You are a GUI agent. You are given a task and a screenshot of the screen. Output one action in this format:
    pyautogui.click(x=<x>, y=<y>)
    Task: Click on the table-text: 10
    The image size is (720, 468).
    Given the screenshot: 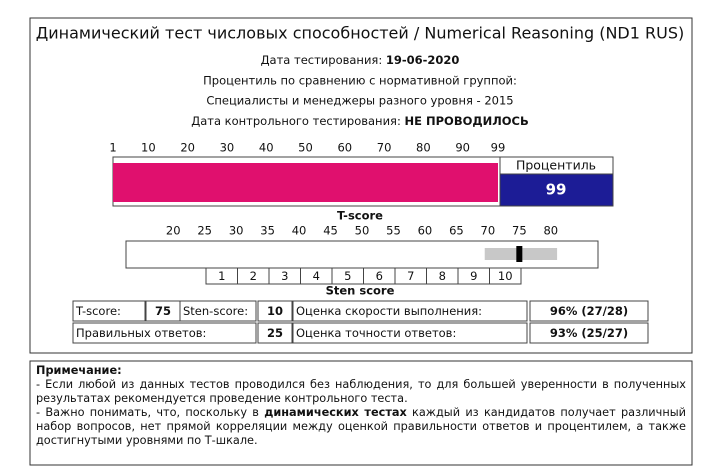 What is the action you would take?
    pyautogui.click(x=275, y=311)
    